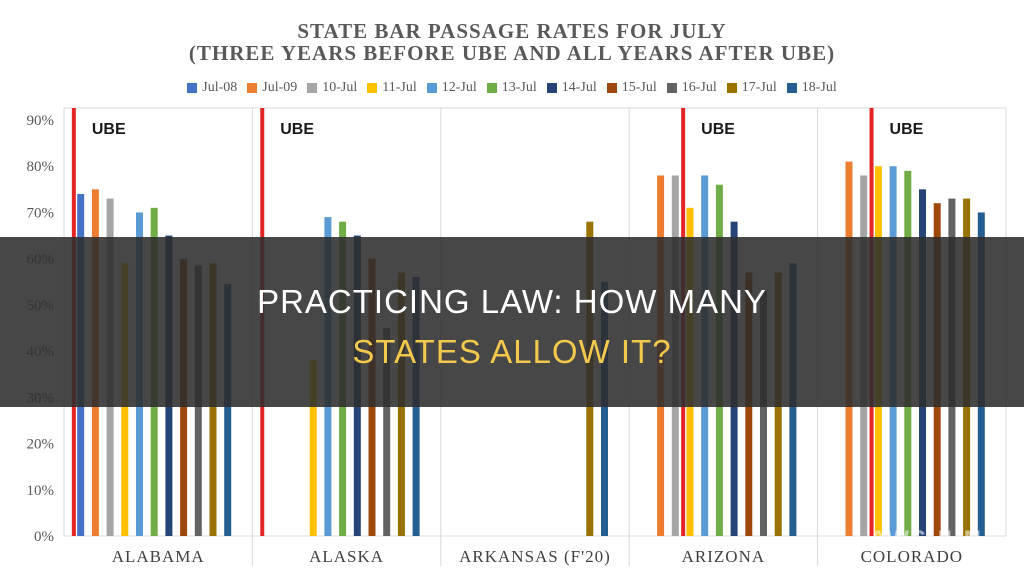 The width and height of the screenshot is (1024, 576). I want to click on legend-item: Jul-08, so click(212, 88).